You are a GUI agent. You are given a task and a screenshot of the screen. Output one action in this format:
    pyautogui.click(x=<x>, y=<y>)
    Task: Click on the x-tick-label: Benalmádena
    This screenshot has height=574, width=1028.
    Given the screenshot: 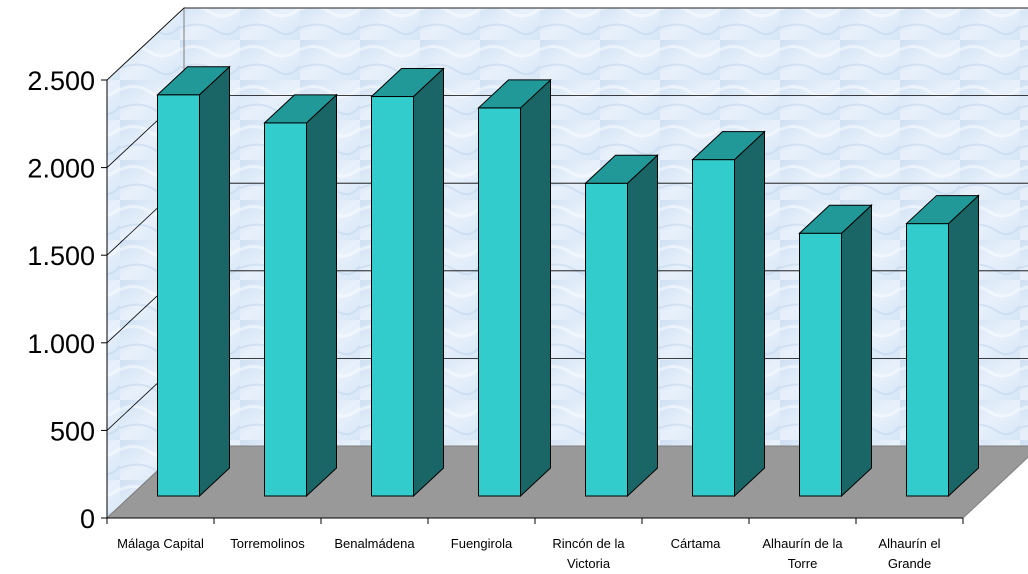 What is the action you would take?
    pyautogui.click(x=374, y=543)
    